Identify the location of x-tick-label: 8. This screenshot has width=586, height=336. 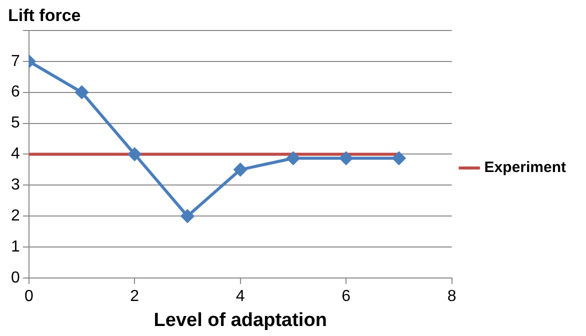
(451, 297).